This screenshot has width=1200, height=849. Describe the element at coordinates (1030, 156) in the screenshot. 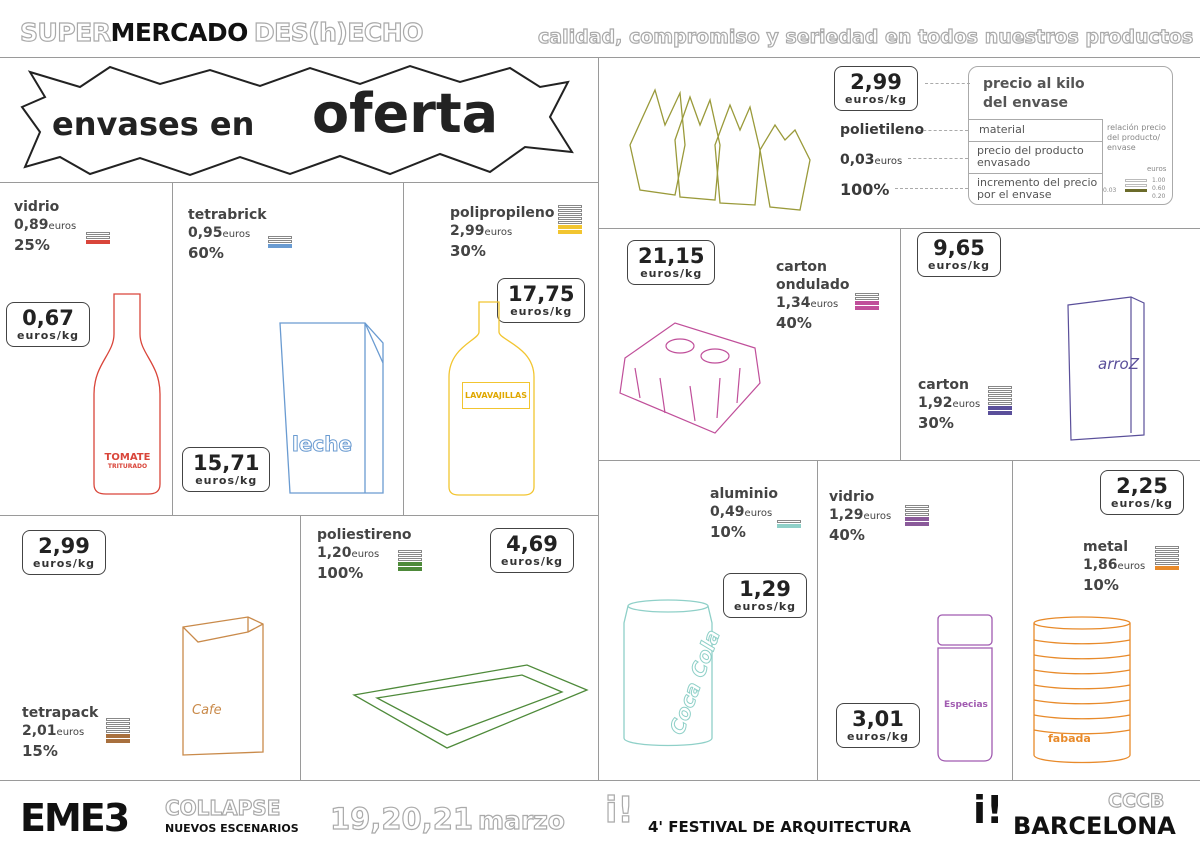

I see `legend-row-price: precio del producto envasado` at that location.